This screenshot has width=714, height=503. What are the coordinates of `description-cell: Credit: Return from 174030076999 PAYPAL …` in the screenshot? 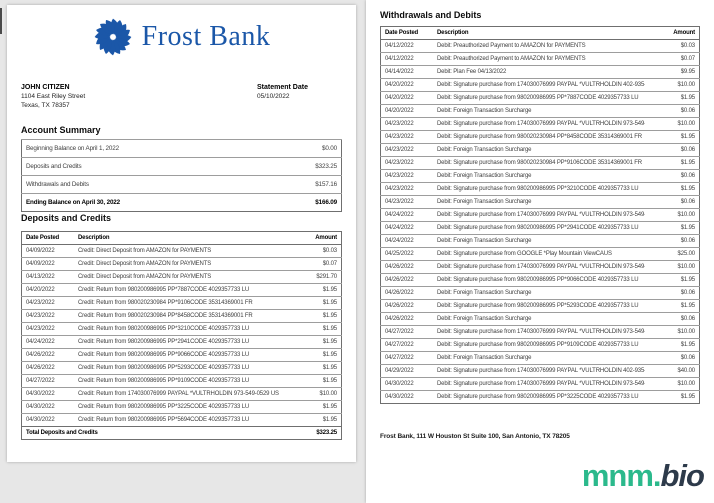 It's located at (180, 394).